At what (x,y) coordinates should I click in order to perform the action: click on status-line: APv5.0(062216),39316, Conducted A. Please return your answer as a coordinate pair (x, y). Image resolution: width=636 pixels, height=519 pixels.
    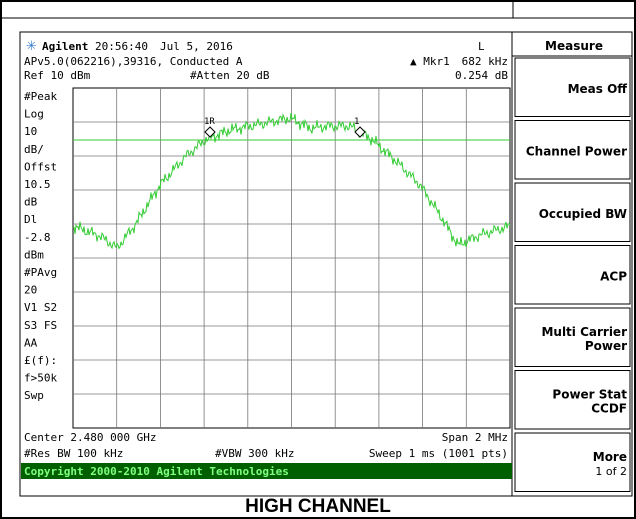
    Looking at the image, I should click on (133, 61).